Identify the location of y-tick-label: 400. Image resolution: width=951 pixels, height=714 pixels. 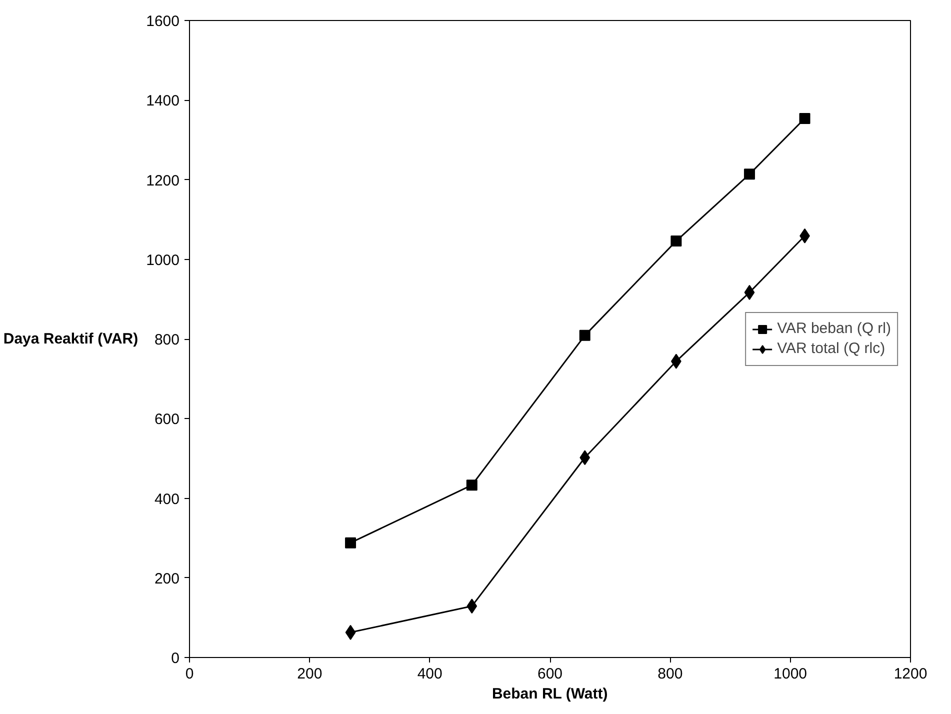
(167, 499).